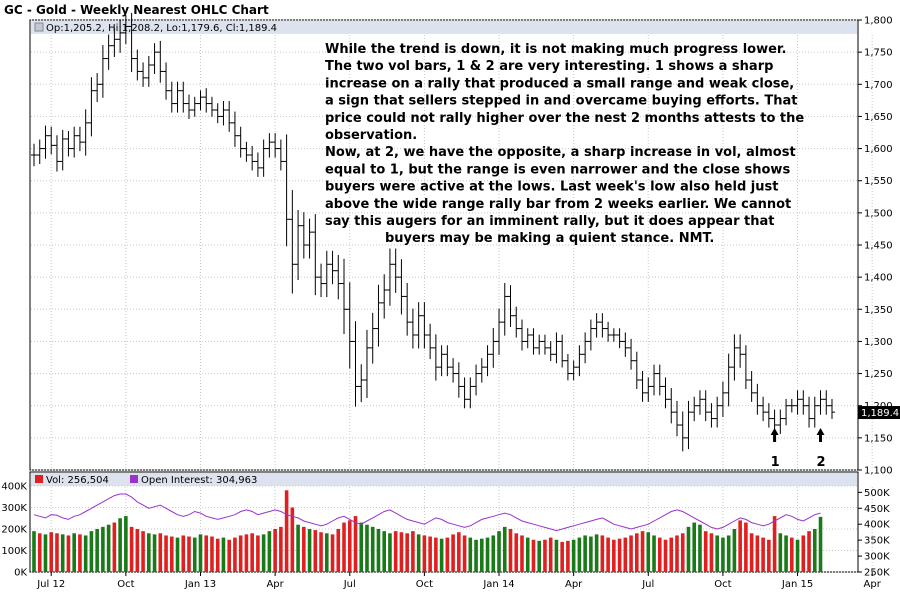  What do you see at coordinates (877, 557) in the screenshot?
I see `oi-tick-label: 300K` at bounding box center [877, 557].